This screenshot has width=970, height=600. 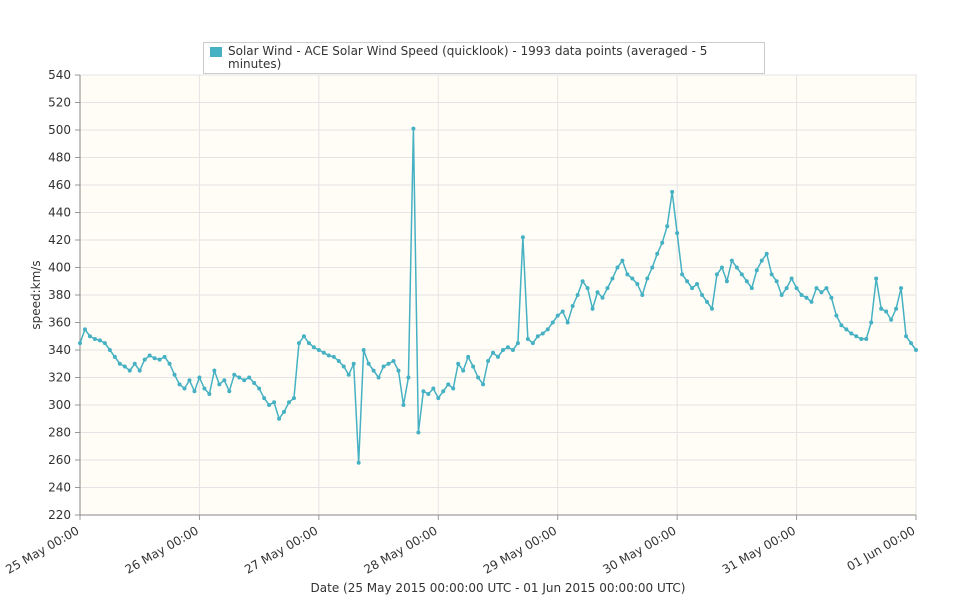 What do you see at coordinates (639, 549) in the screenshot?
I see `x-tick-label: 30 May 00:00` at bounding box center [639, 549].